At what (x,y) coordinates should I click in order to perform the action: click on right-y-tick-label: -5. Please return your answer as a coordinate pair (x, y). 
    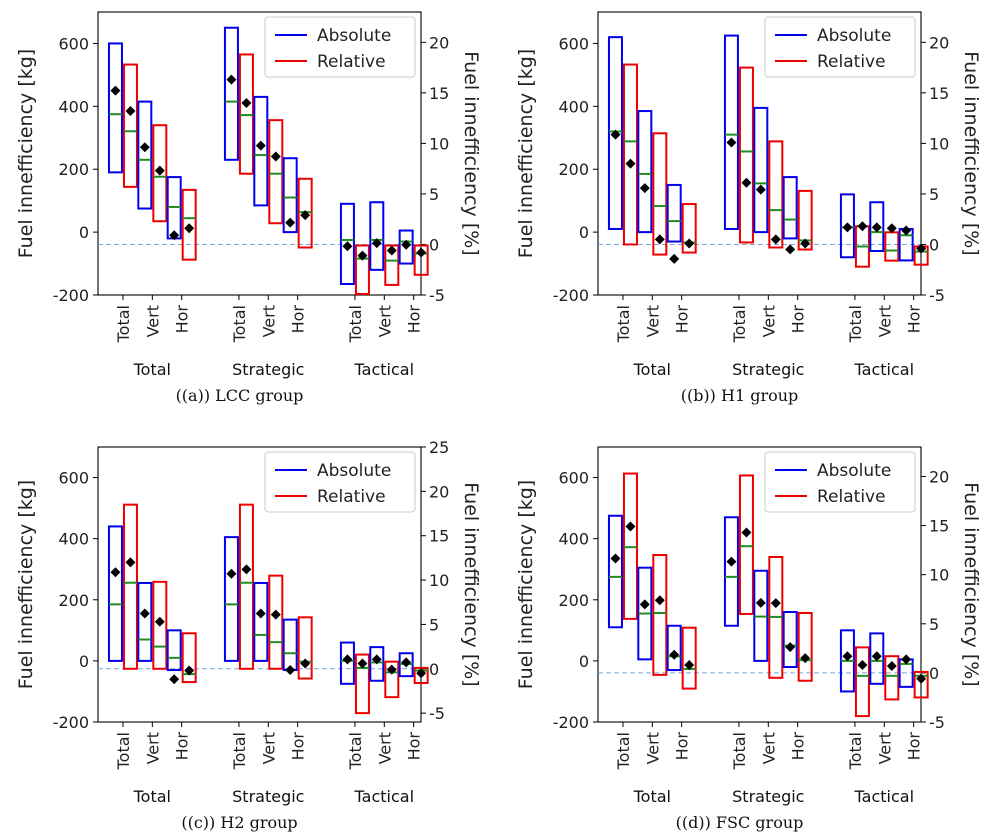
    Looking at the image, I should click on (437, 295).